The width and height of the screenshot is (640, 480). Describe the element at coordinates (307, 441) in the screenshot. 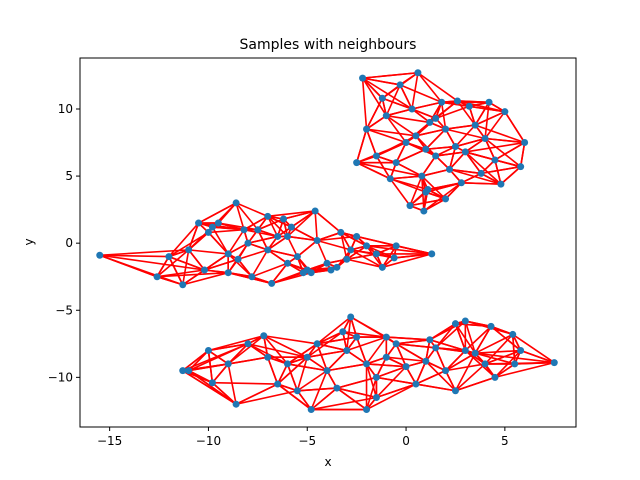

I see `x-tick-label: −5` at that location.